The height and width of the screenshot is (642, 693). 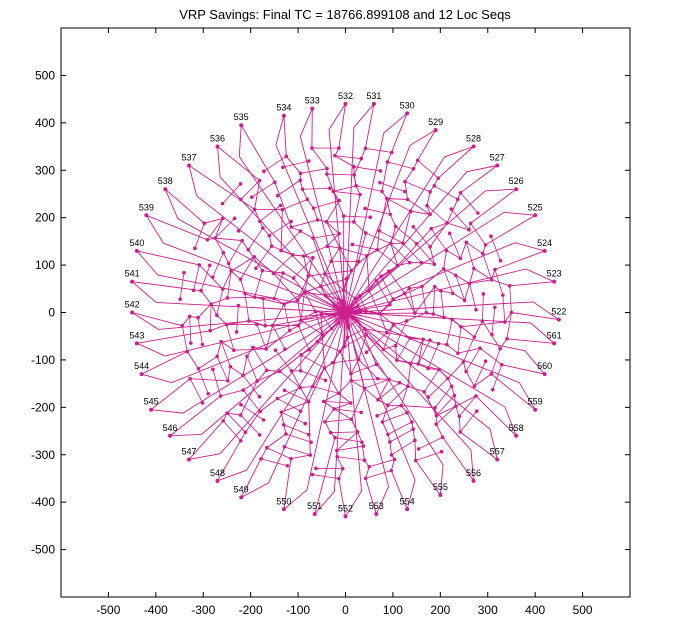 I want to click on point-label: 541, so click(x=132, y=274).